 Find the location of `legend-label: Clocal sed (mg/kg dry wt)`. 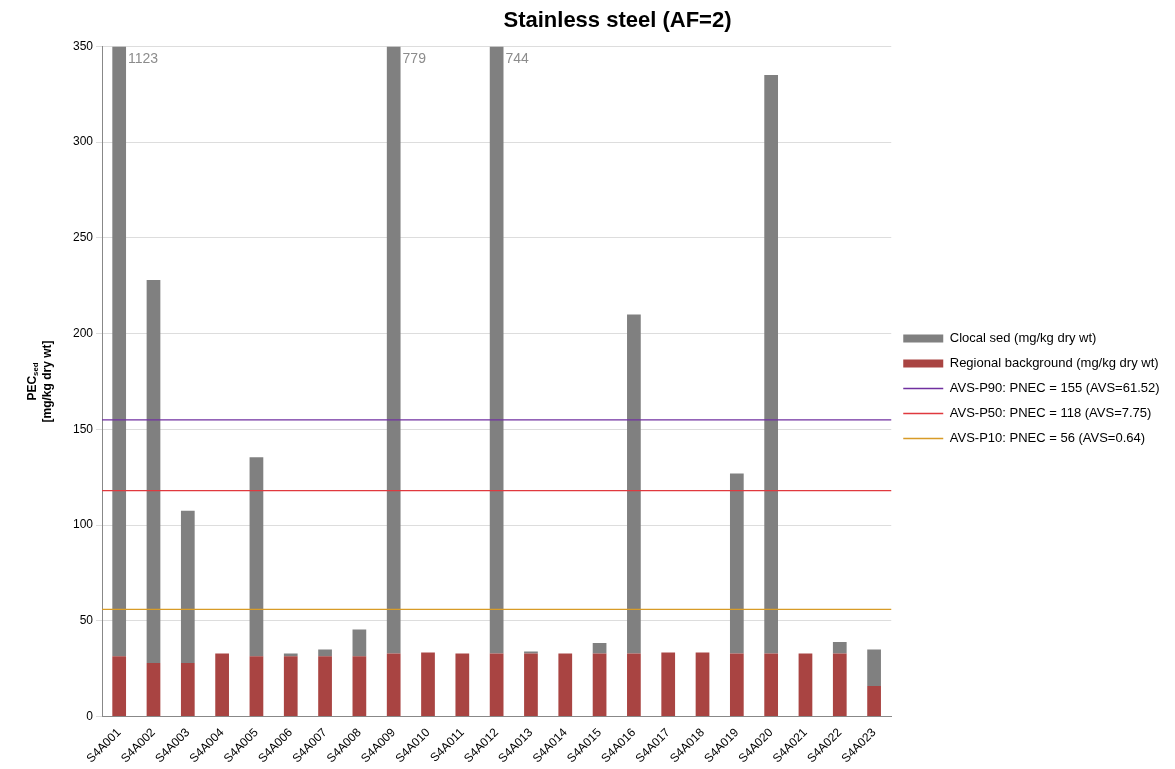

legend-label: Clocal sed (mg/kg dry wt) is located at coordinates (1023, 338).